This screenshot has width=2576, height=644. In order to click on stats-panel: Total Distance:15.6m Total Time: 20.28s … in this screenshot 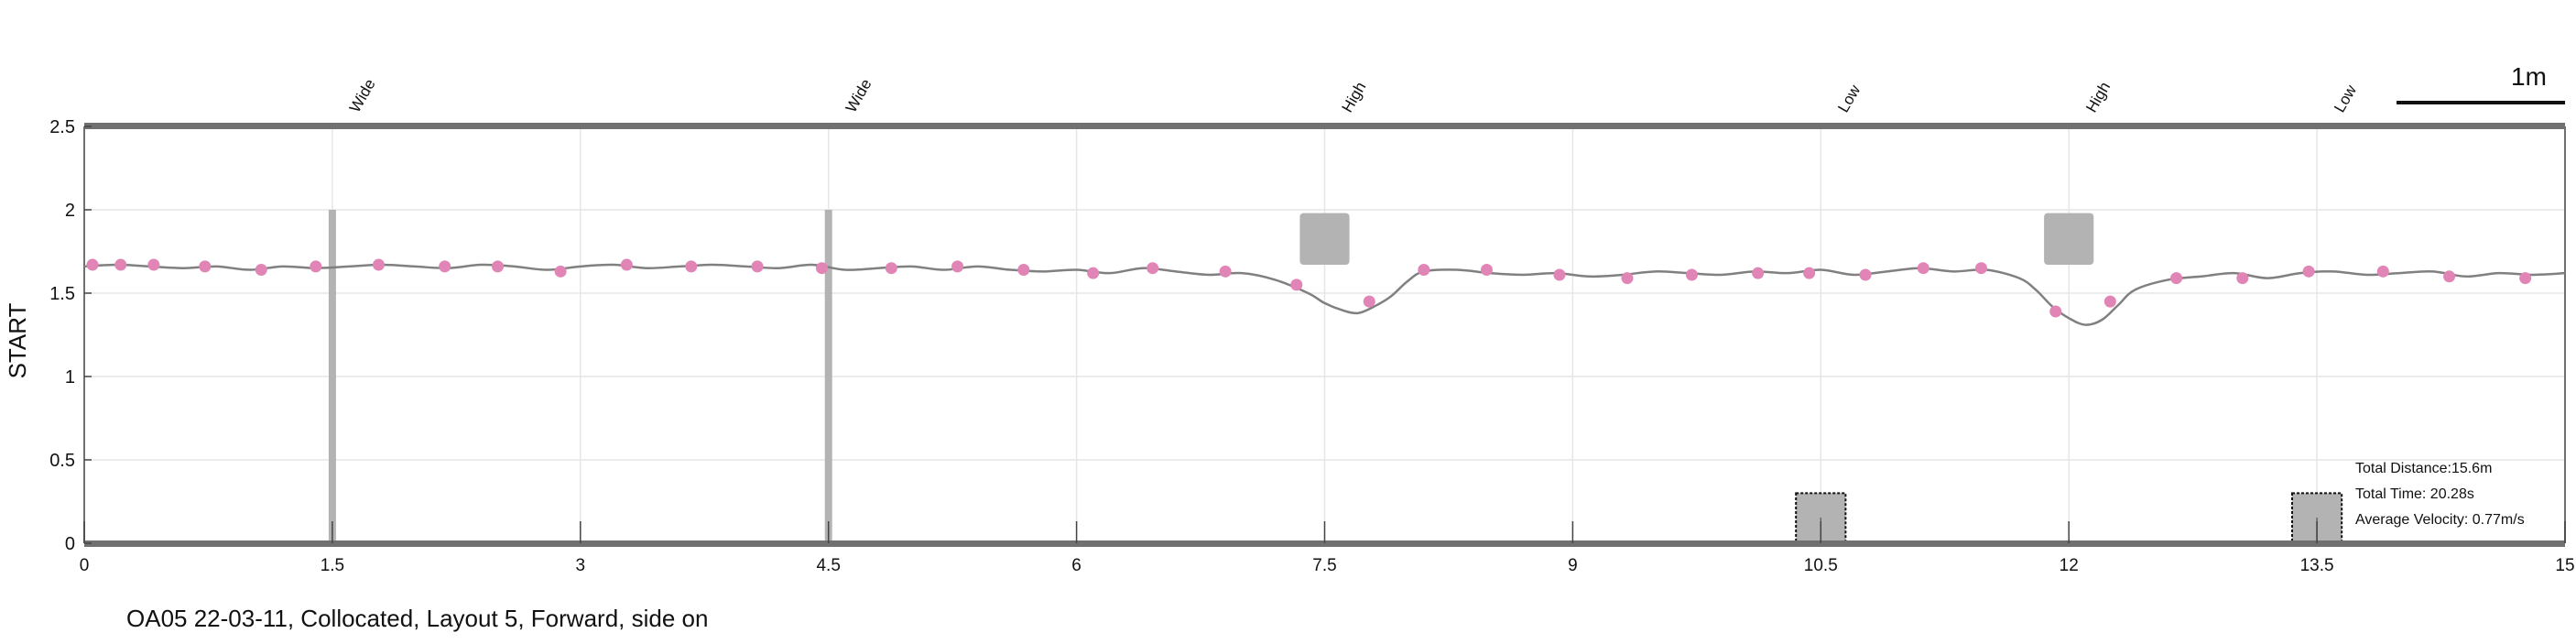, I will do `click(2440, 495)`.